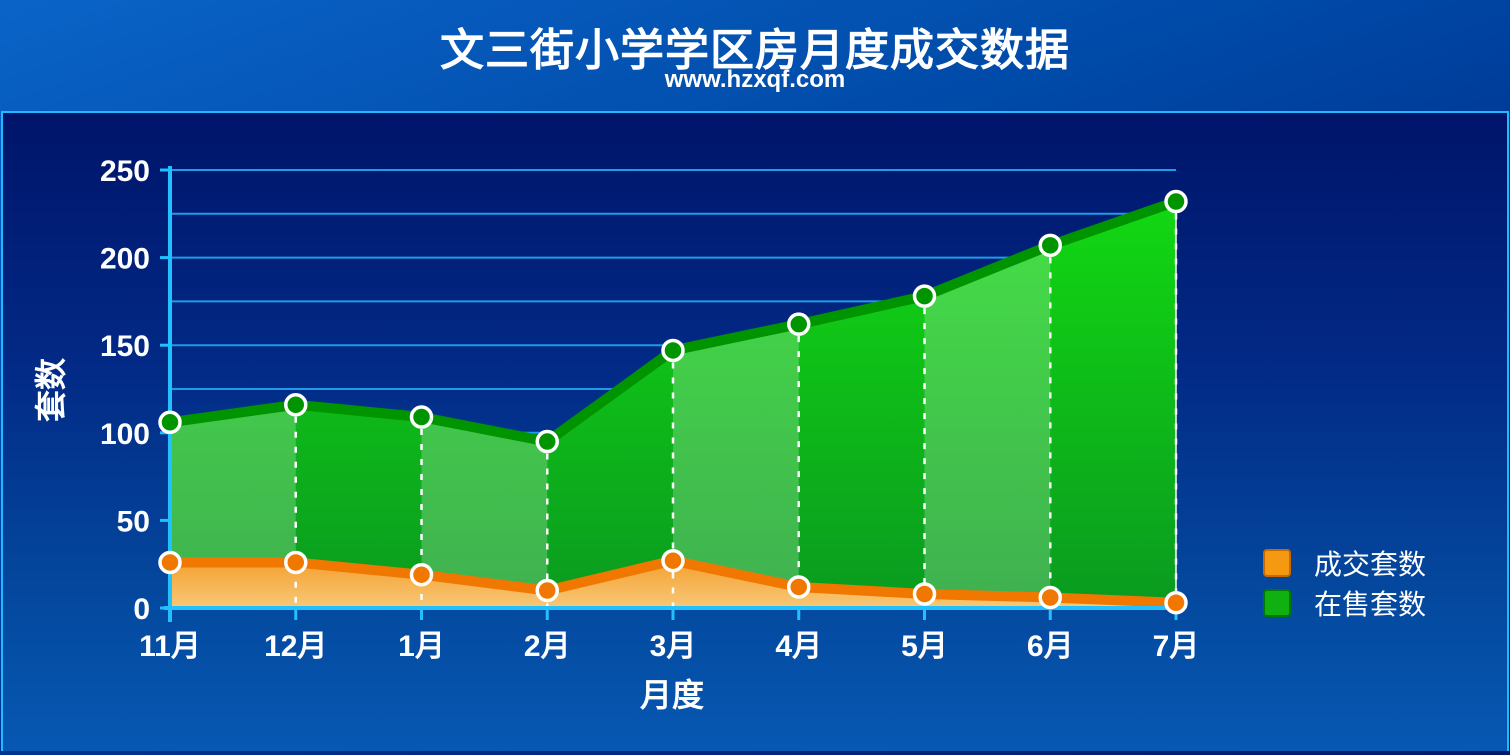 The height and width of the screenshot is (755, 1510). Describe the element at coordinates (125, 434) in the screenshot. I see `y-tick-label: 100` at that location.